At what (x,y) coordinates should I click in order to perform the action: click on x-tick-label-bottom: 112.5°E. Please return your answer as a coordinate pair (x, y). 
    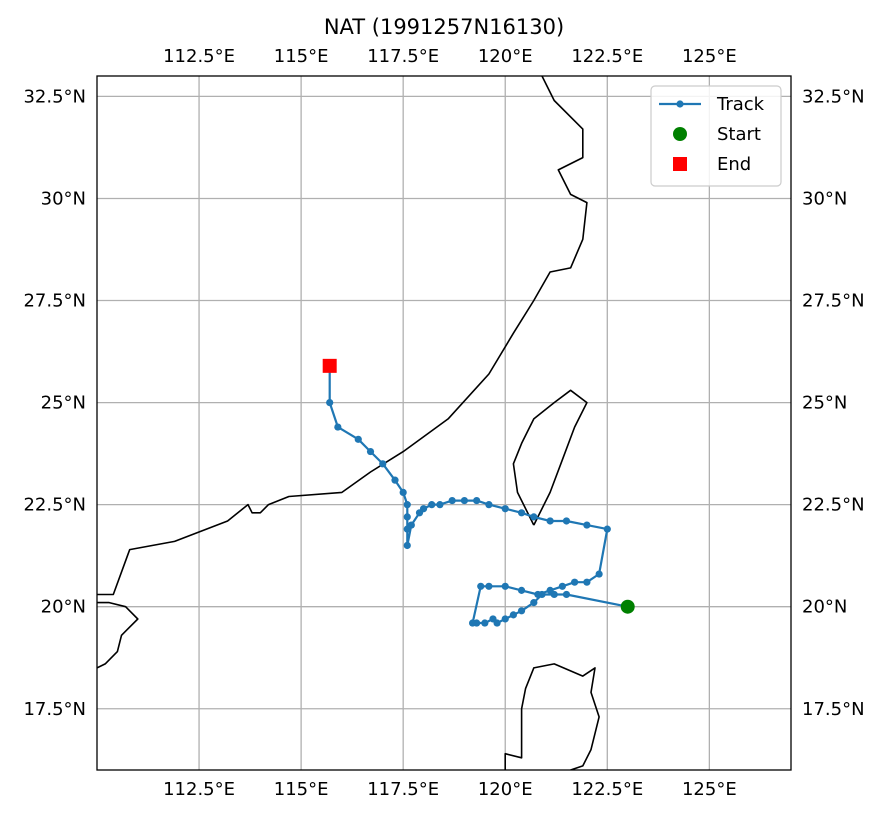
    Looking at the image, I should click on (199, 789).